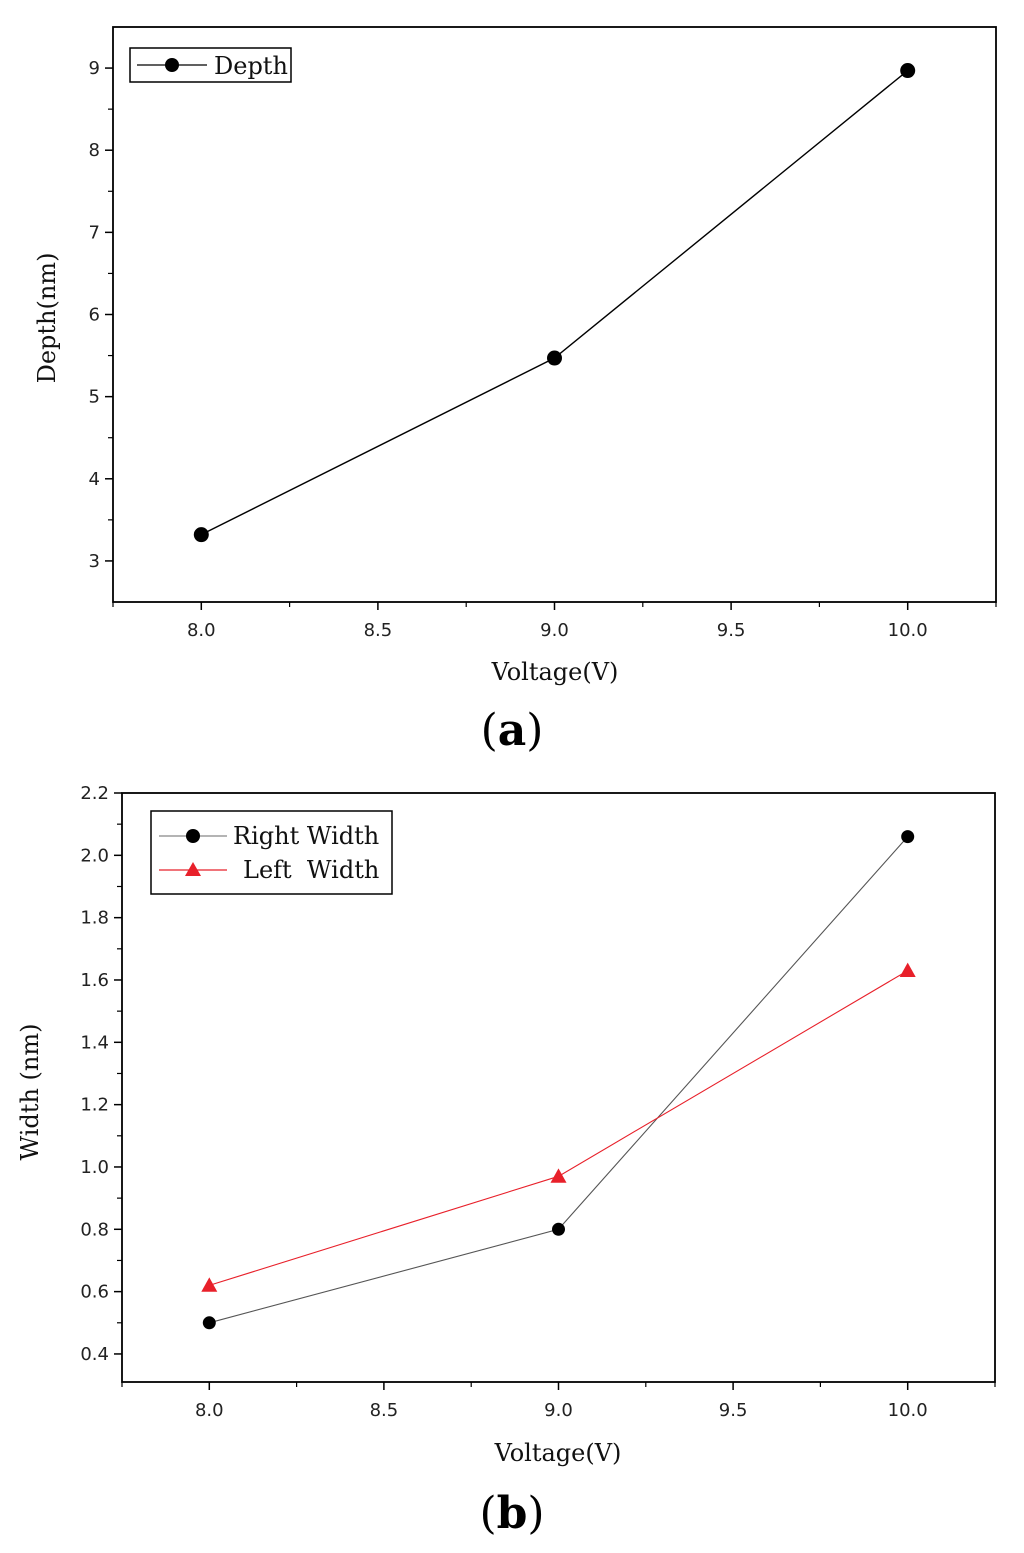  I want to click on y-tick-label-b: 0.4, so click(94, 1354).